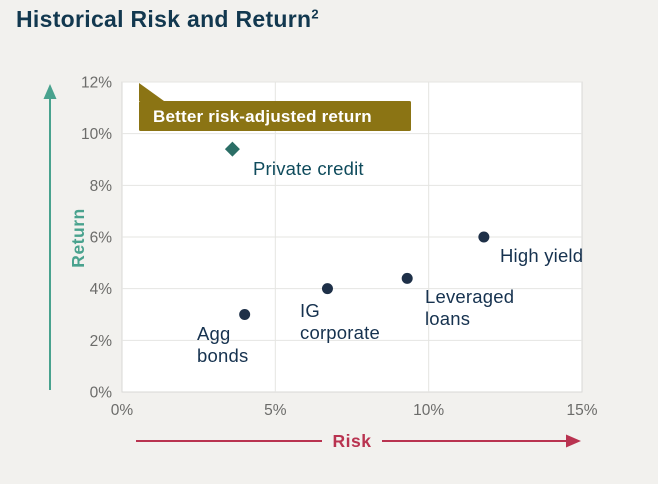  What do you see at coordinates (101, 238) in the screenshot?
I see `y-tick-label: 6%` at bounding box center [101, 238].